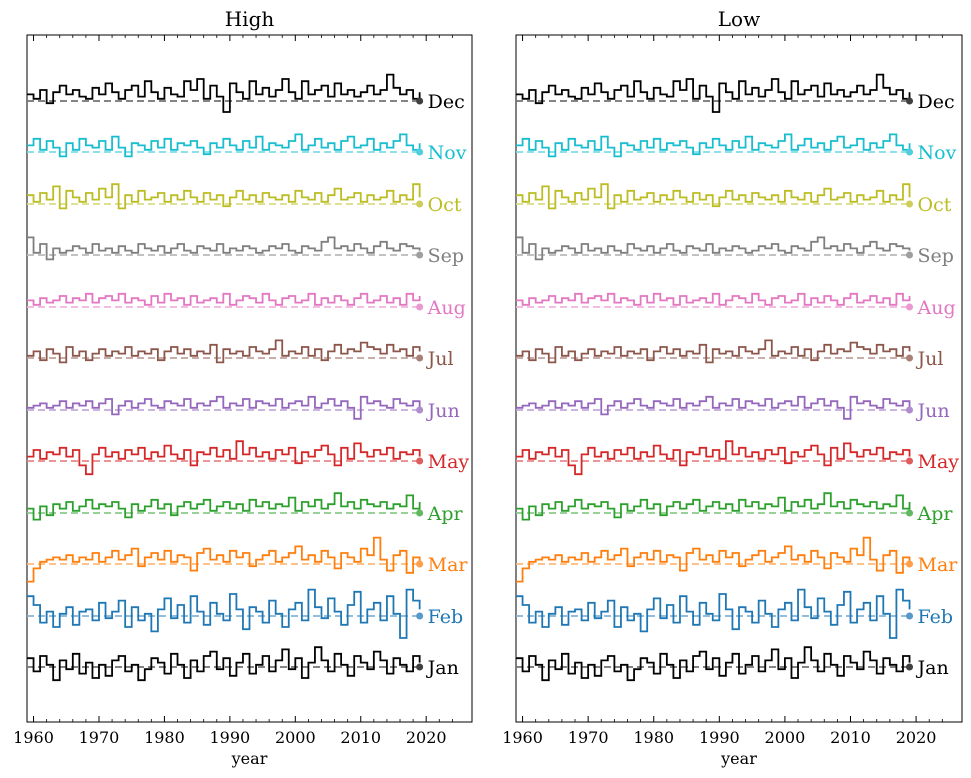 The height and width of the screenshot is (778, 971). What do you see at coordinates (250, 19) in the screenshot?
I see `panel-title: High` at bounding box center [250, 19].